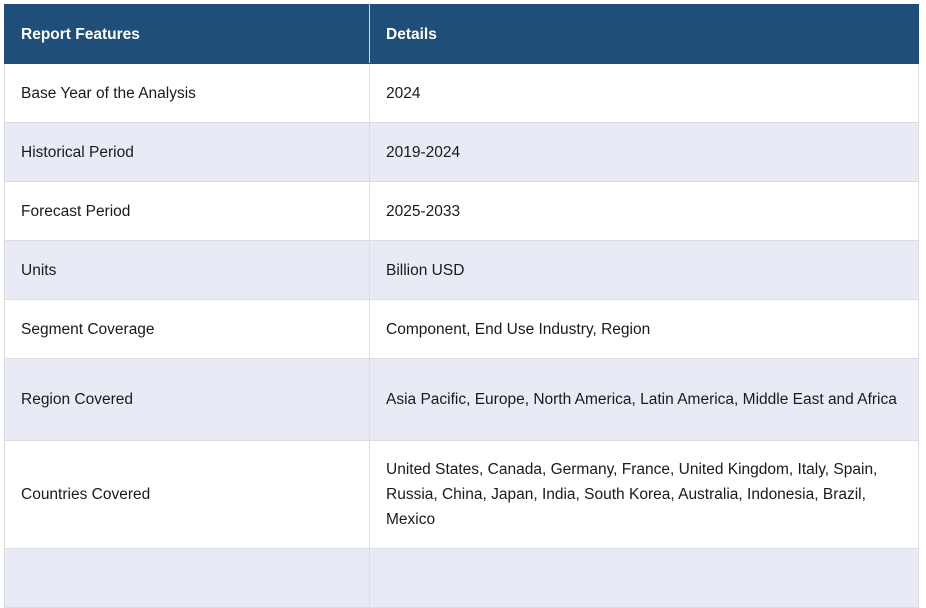 This screenshot has width=926, height=608. I want to click on feature-cell: Countries Covered, so click(187, 494).